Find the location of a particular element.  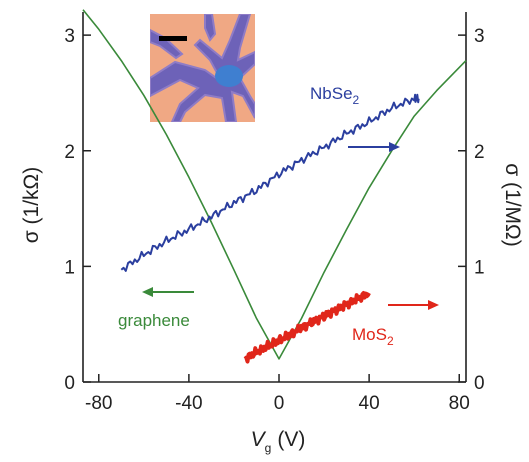

left-y-tick-label: 1 is located at coordinates (69, 267).